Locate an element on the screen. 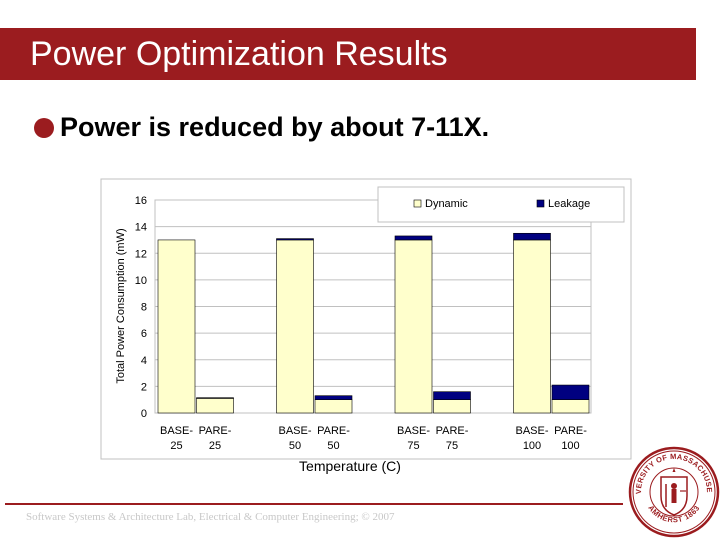 This screenshot has height=540, width=720. legend: Dynamic Leakage is located at coordinates (501, 204).